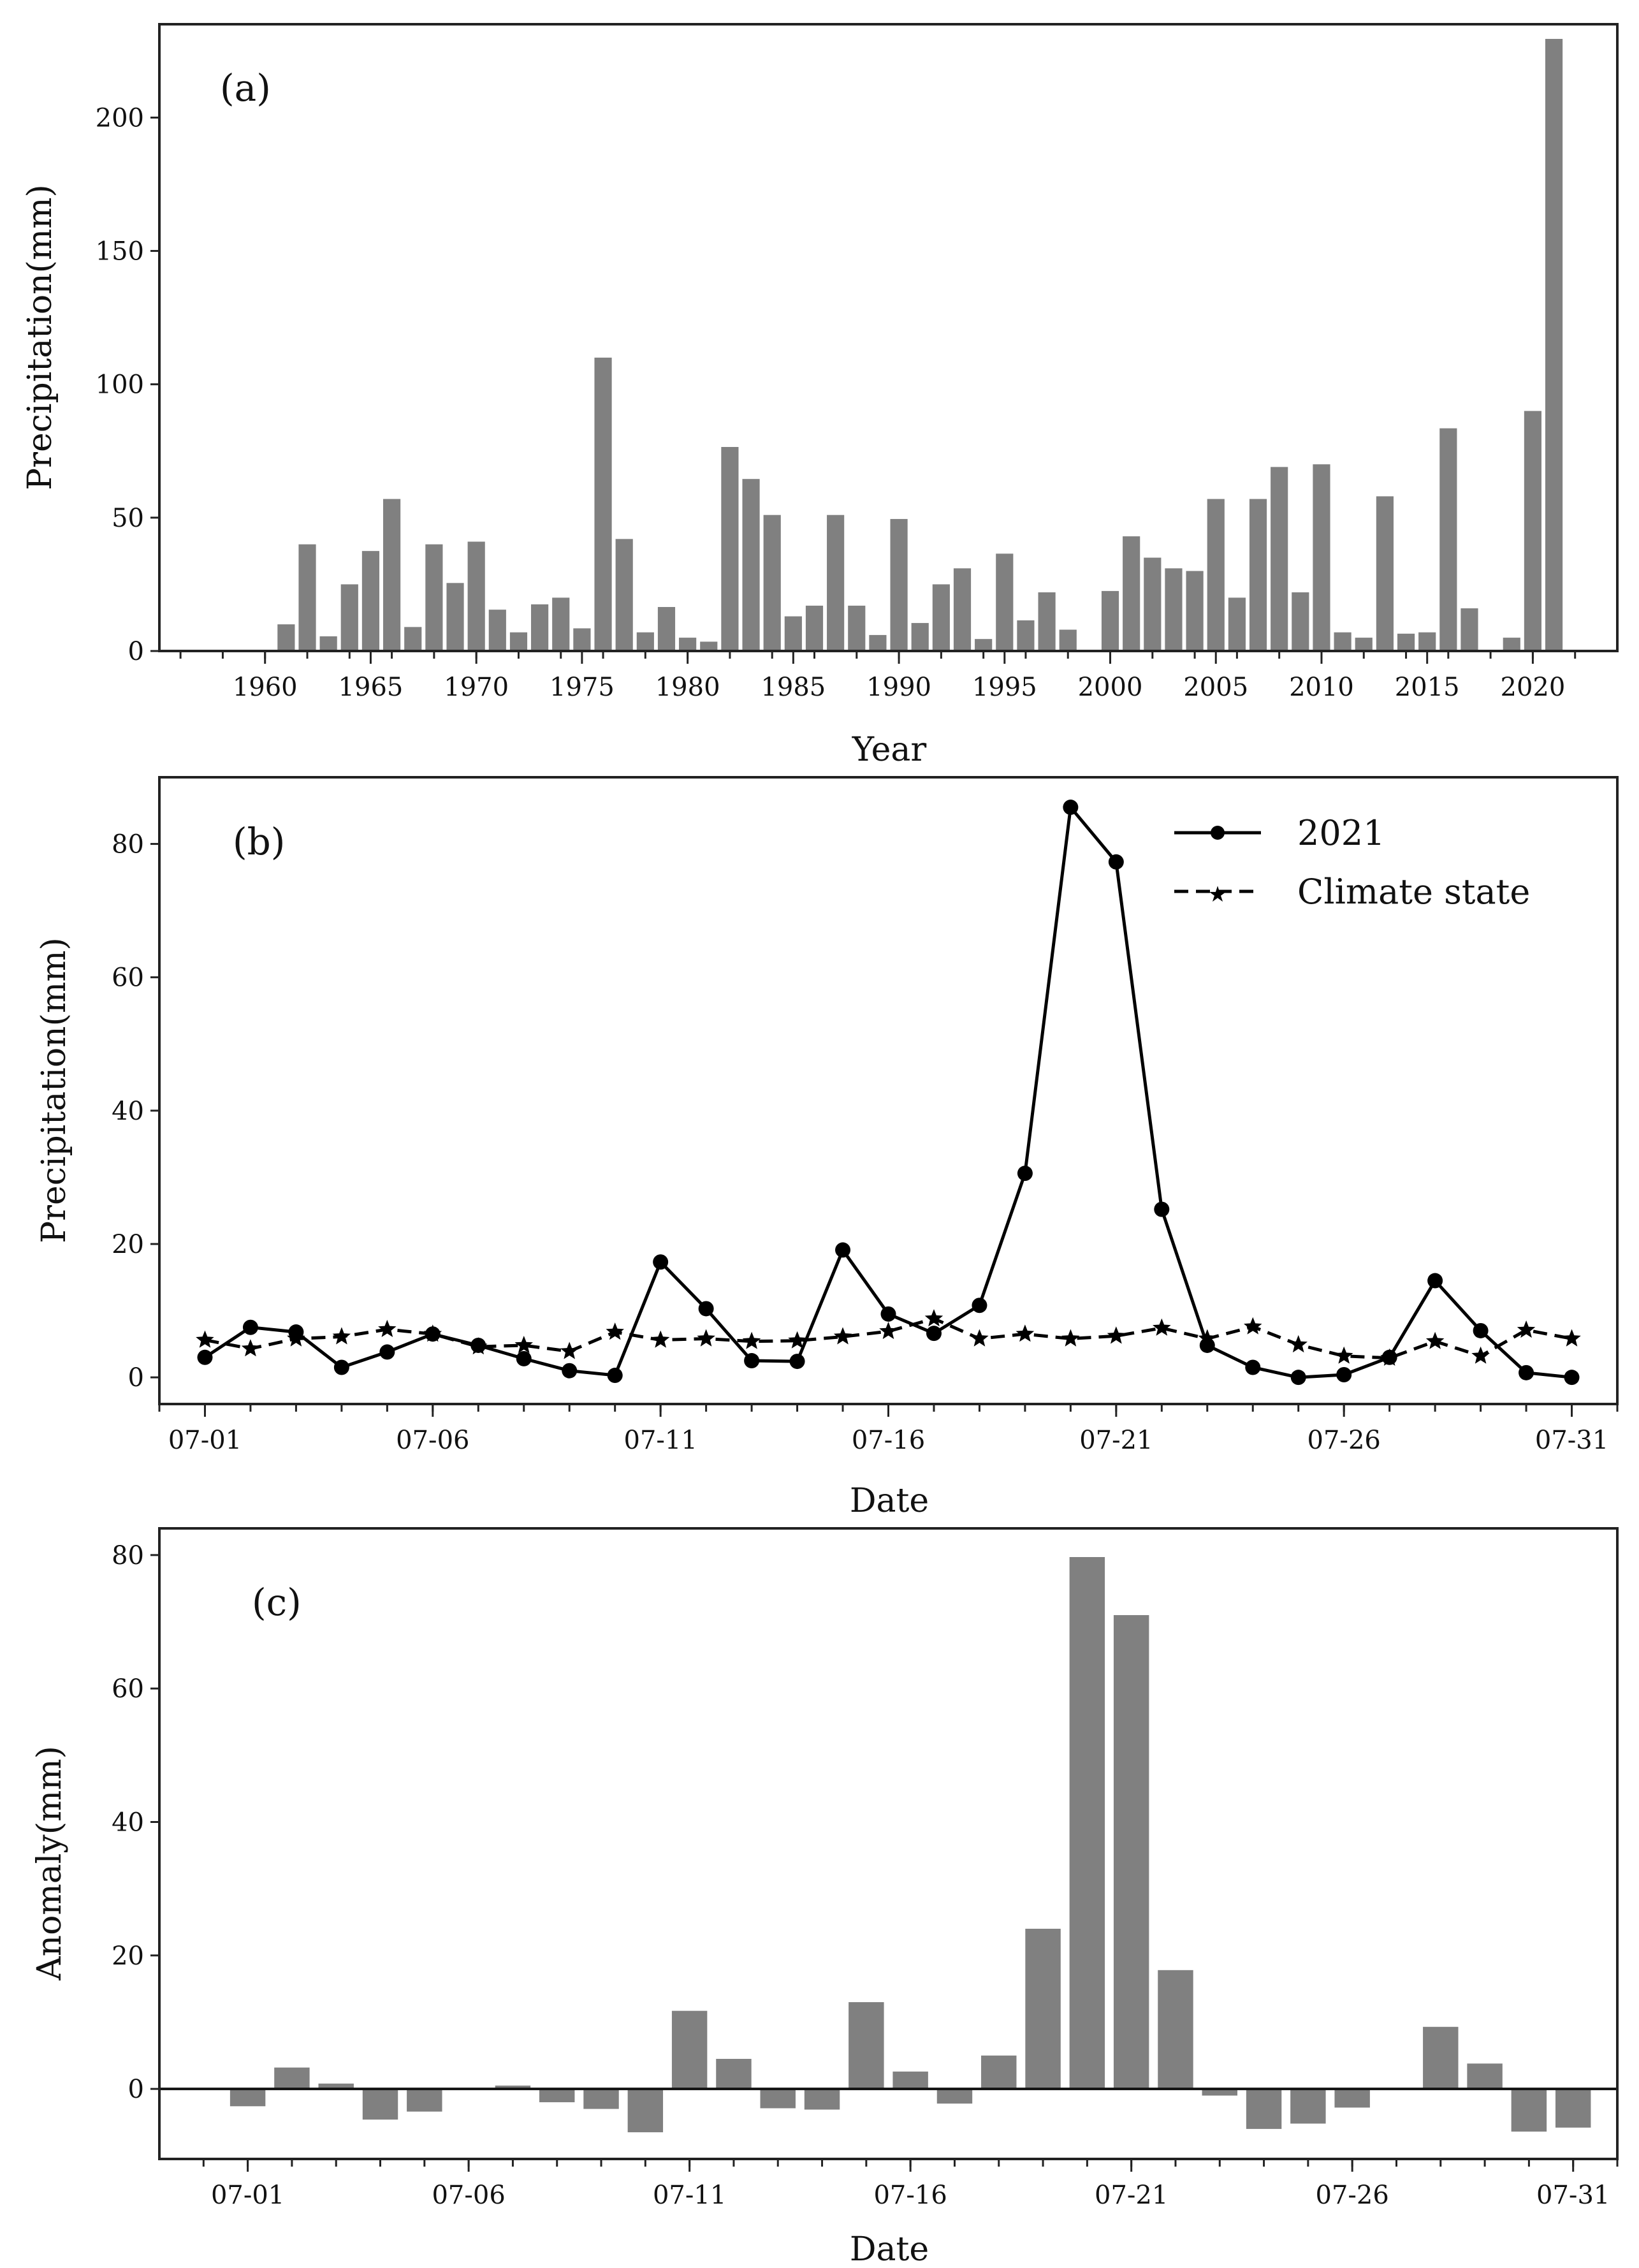  I want to click on bar-1983, so click(751, 565).